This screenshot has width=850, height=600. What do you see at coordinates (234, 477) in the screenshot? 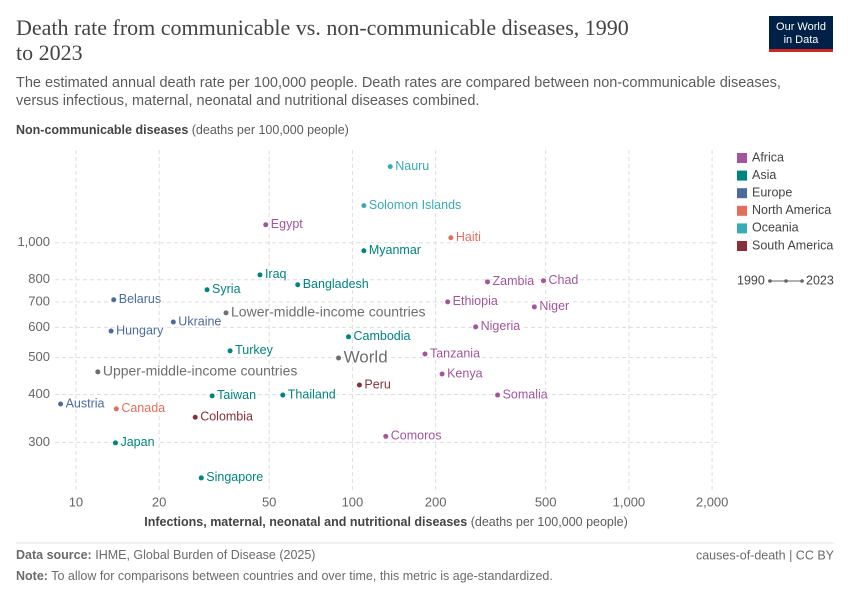
I see `point-label: Singapore` at bounding box center [234, 477].